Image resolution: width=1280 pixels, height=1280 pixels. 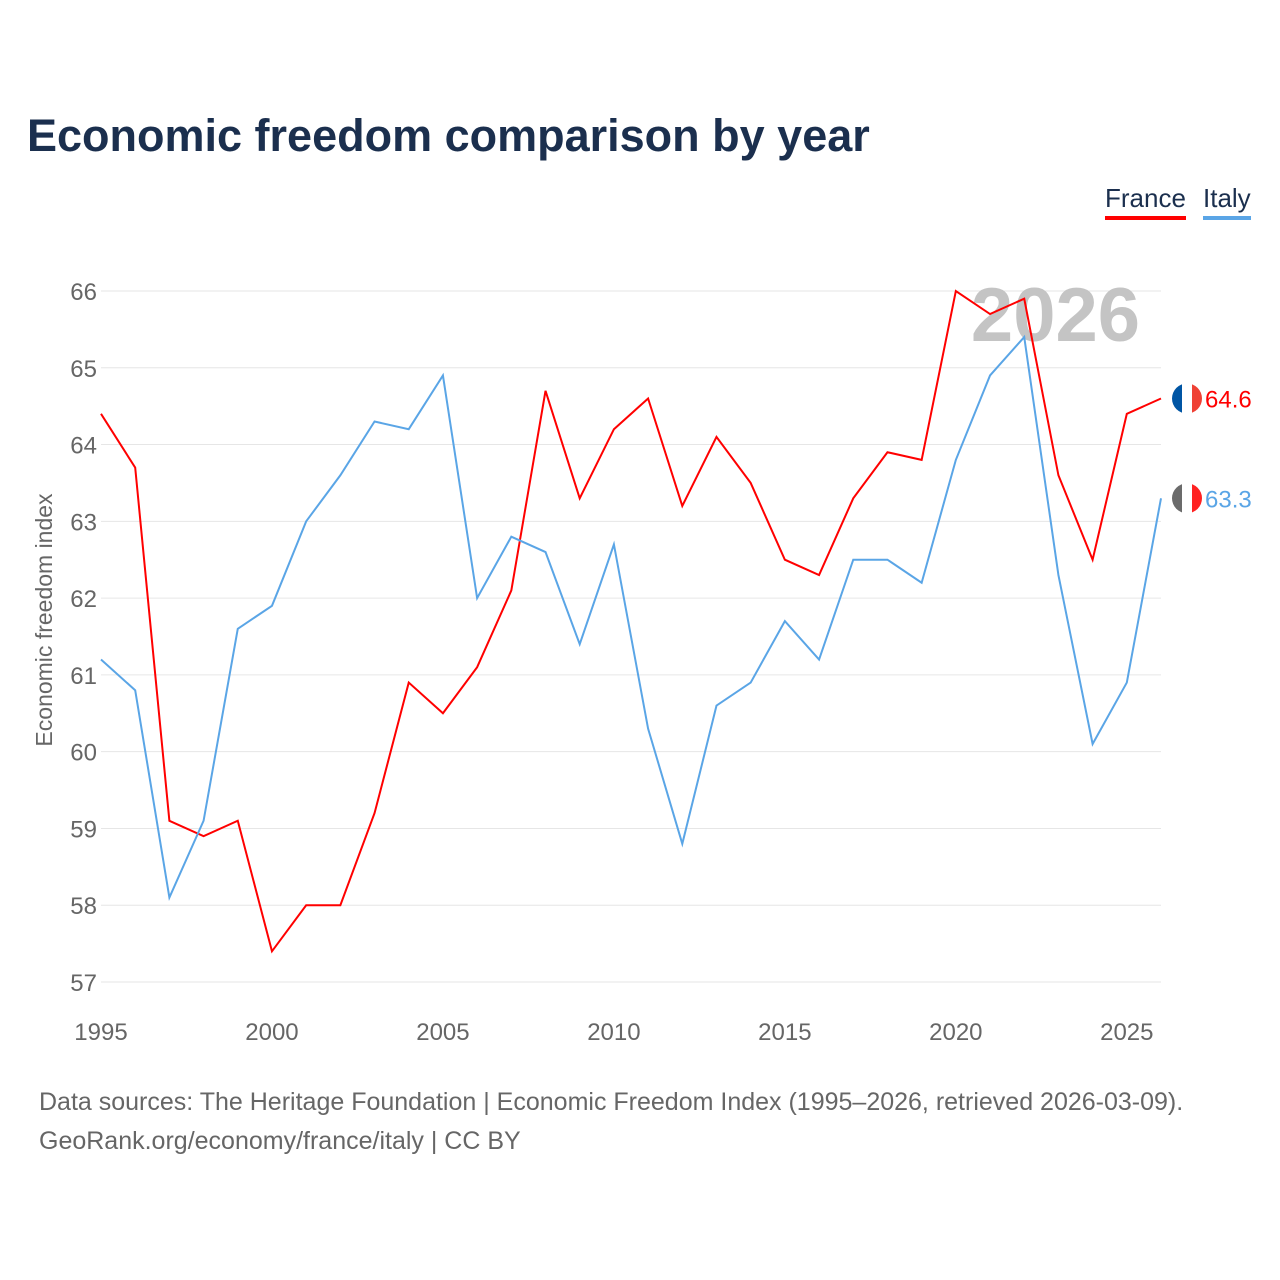 What do you see at coordinates (83, 599) in the screenshot?
I see `y-tick-label: 62` at bounding box center [83, 599].